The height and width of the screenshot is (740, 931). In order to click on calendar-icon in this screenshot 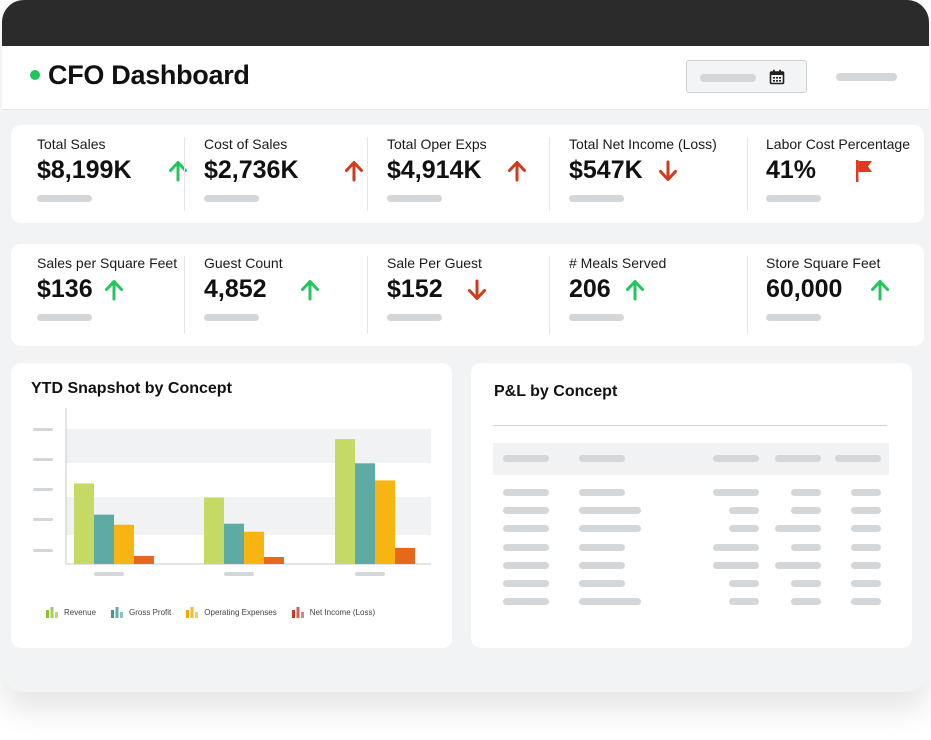, I will do `click(777, 77)`.